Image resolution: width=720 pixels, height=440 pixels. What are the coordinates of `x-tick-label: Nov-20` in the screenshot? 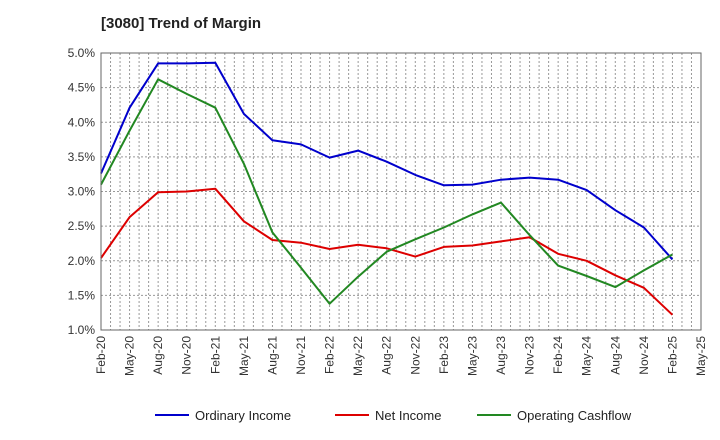 It's located at (187, 355).